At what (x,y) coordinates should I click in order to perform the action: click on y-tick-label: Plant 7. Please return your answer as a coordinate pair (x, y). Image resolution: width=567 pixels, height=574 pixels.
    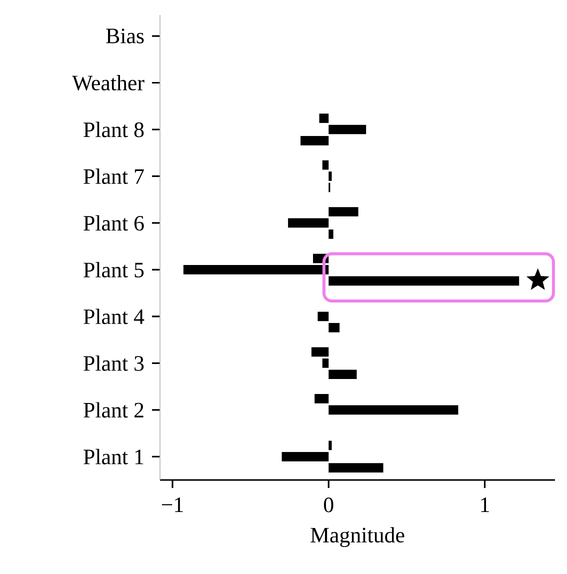
    Looking at the image, I should click on (114, 176).